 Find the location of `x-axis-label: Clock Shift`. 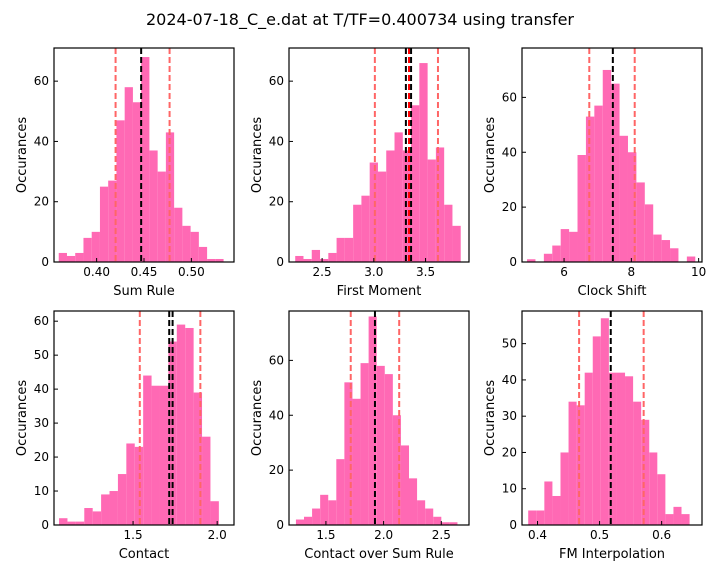

x-axis-label: Clock Shift is located at coordinates (612, 291).